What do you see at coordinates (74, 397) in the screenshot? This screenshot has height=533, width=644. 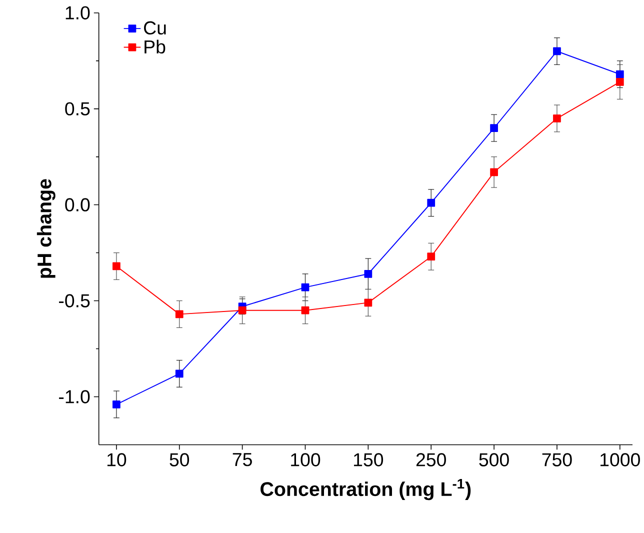 I see `y-tick-label: -1.0` at bounding box center [74, 397].